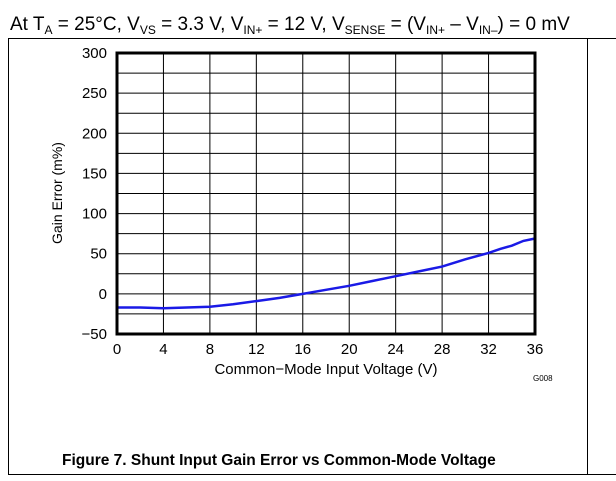 The height and width of the screenshot is (481, 616). What do you see at coordinates (395, 349) in the screenshot?
I see `x-tick-label: 24` at bounding box center [395, 349].